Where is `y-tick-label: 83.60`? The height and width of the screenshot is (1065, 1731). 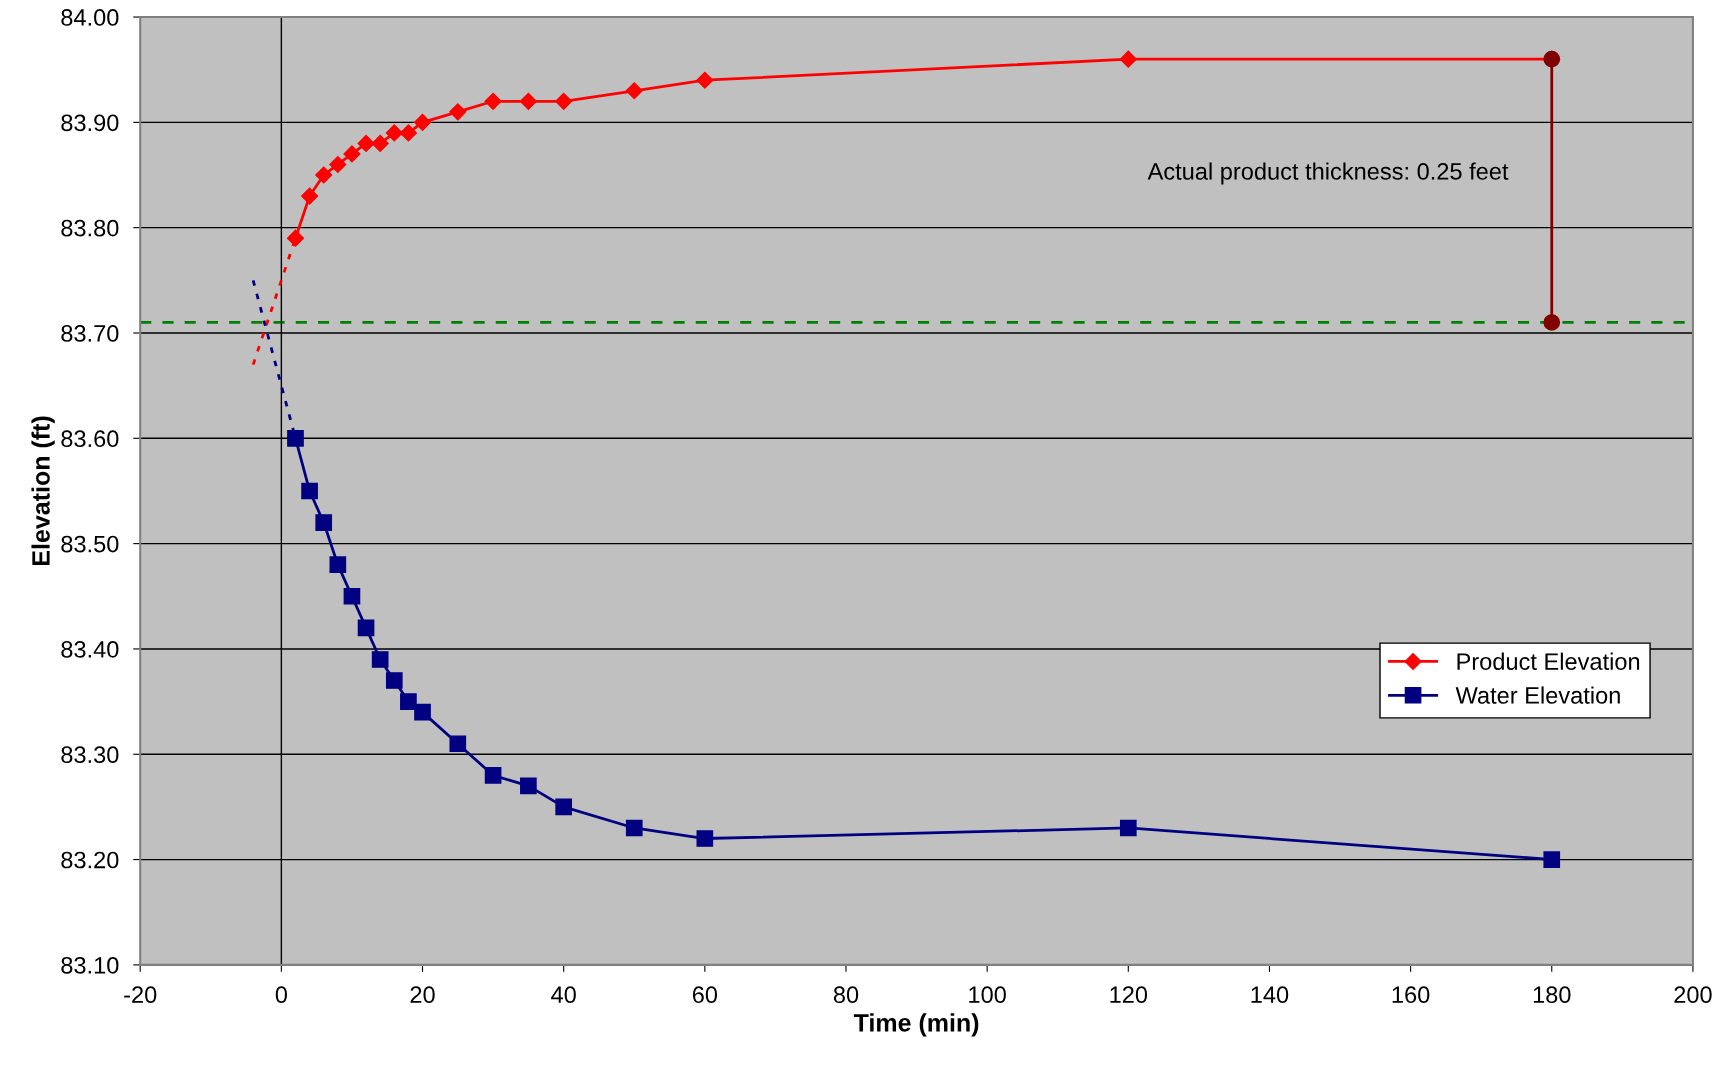
y-tick-label: 83.60 is located at coordinates (90, 439).